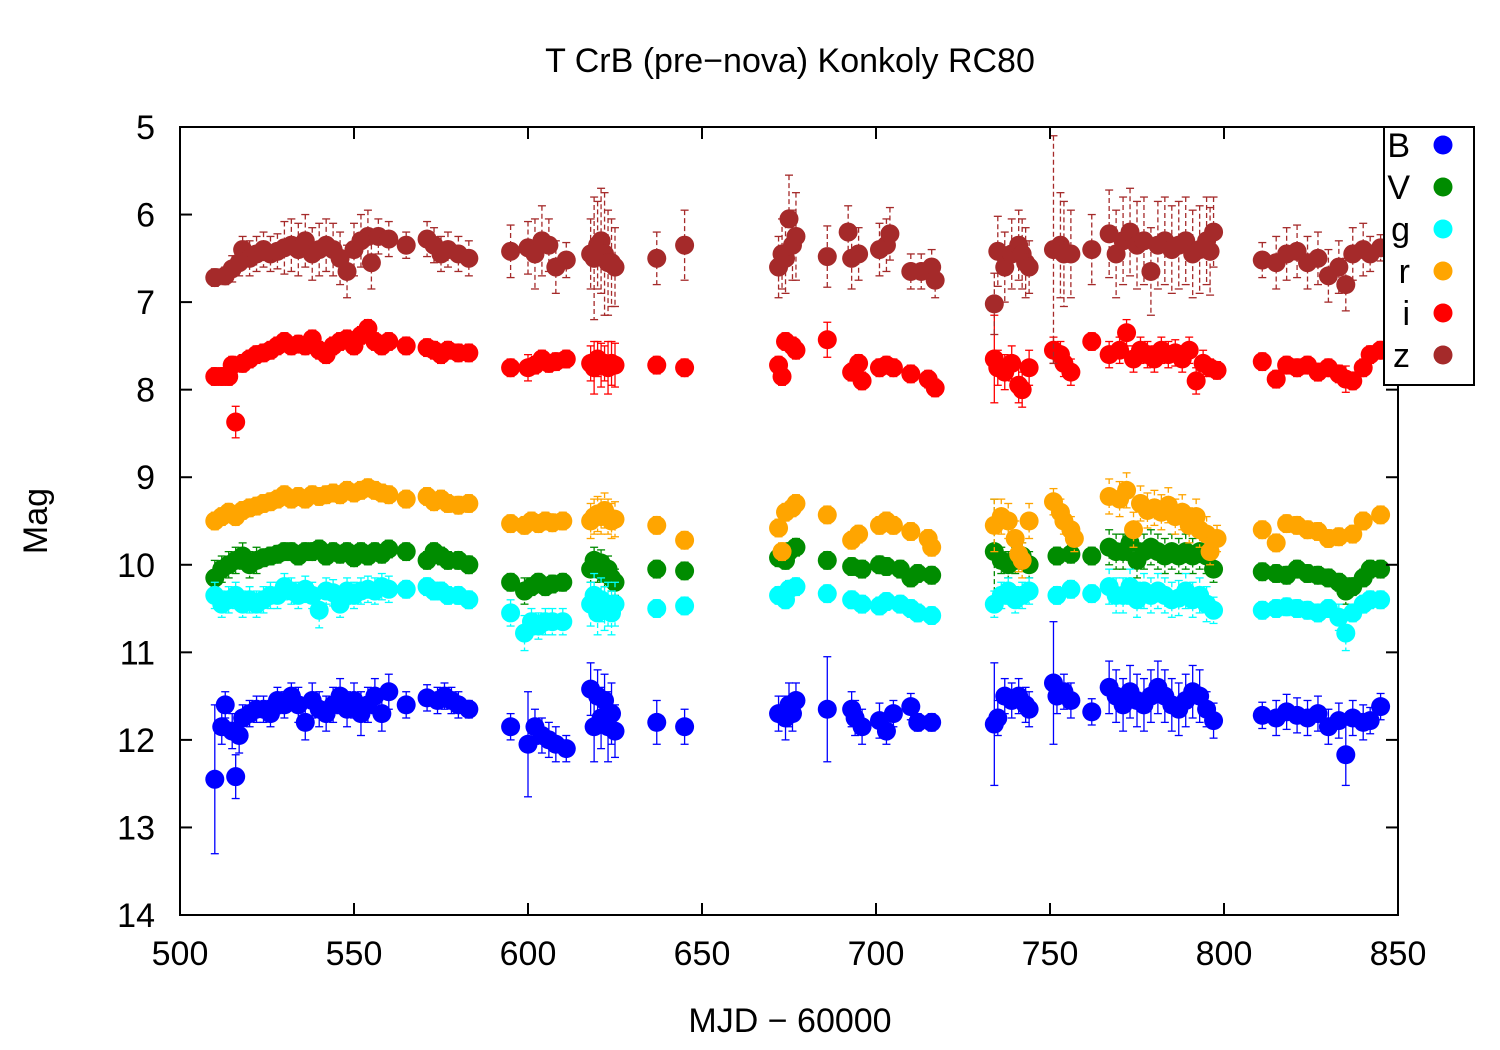 The height and width of the screenshot is (1050, 1500). What do you see at coordinates (136, 741) in the screenshot?
I see `y-tick-label: 12` at bounding box center [136, 741].